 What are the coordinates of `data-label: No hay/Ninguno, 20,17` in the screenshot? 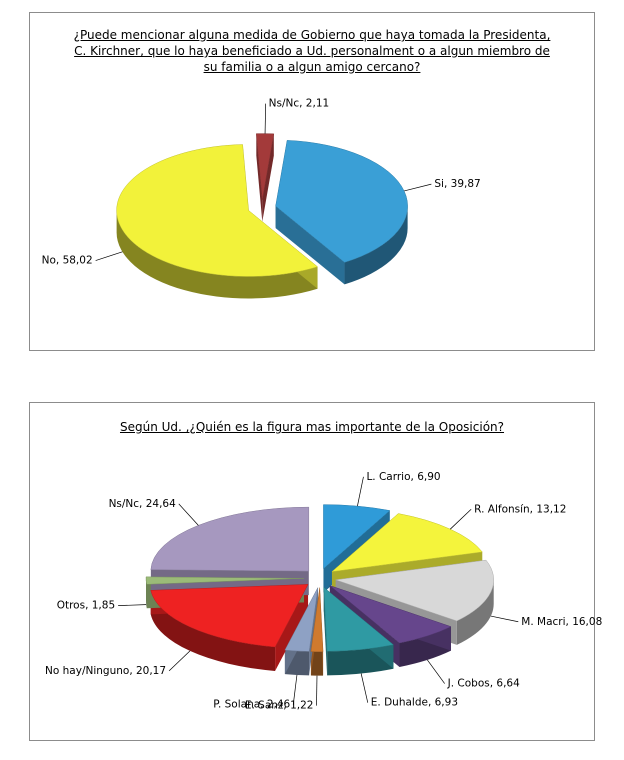 It's located at (105, 671).